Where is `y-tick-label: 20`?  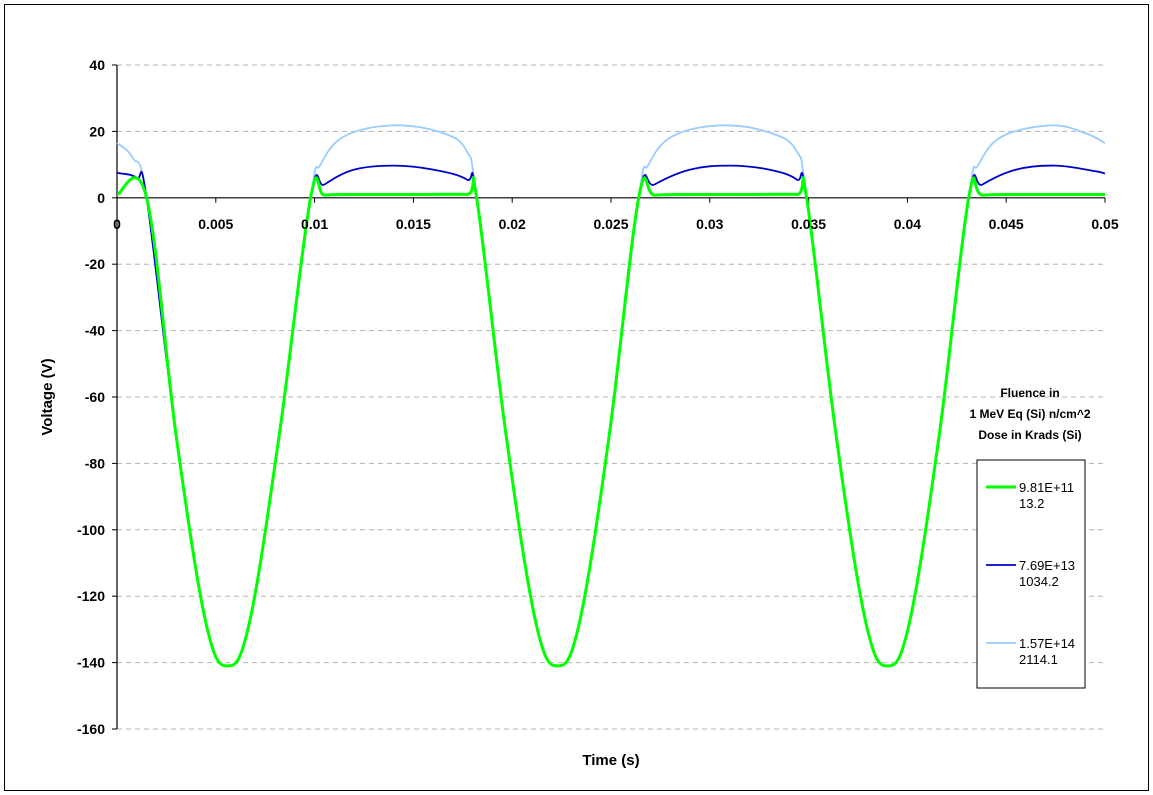
y-tick-label: 20 is located at coordinates (97, 131).